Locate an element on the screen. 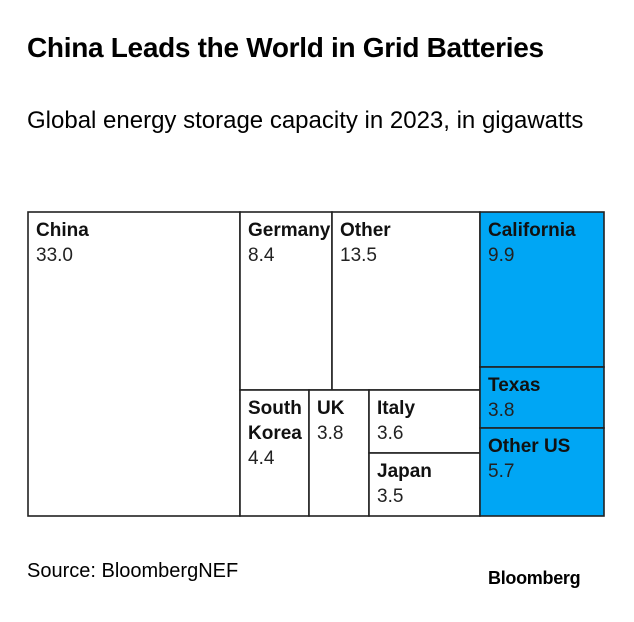 The image size is (634, 622). tile-rect-california is located at coordinates (542, 289).